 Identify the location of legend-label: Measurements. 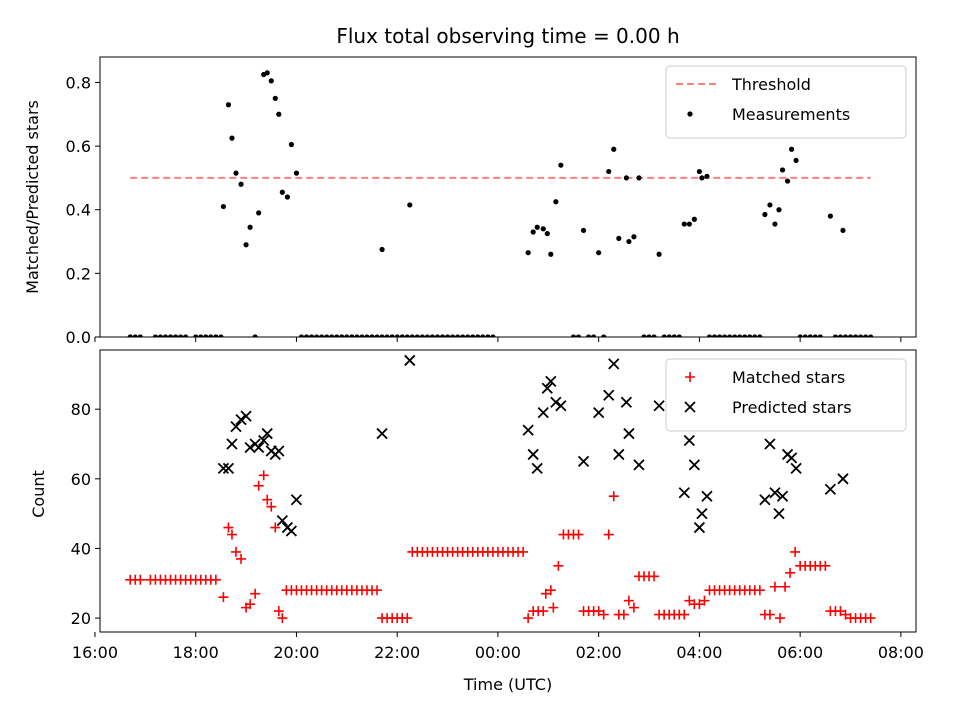
(791, 114).